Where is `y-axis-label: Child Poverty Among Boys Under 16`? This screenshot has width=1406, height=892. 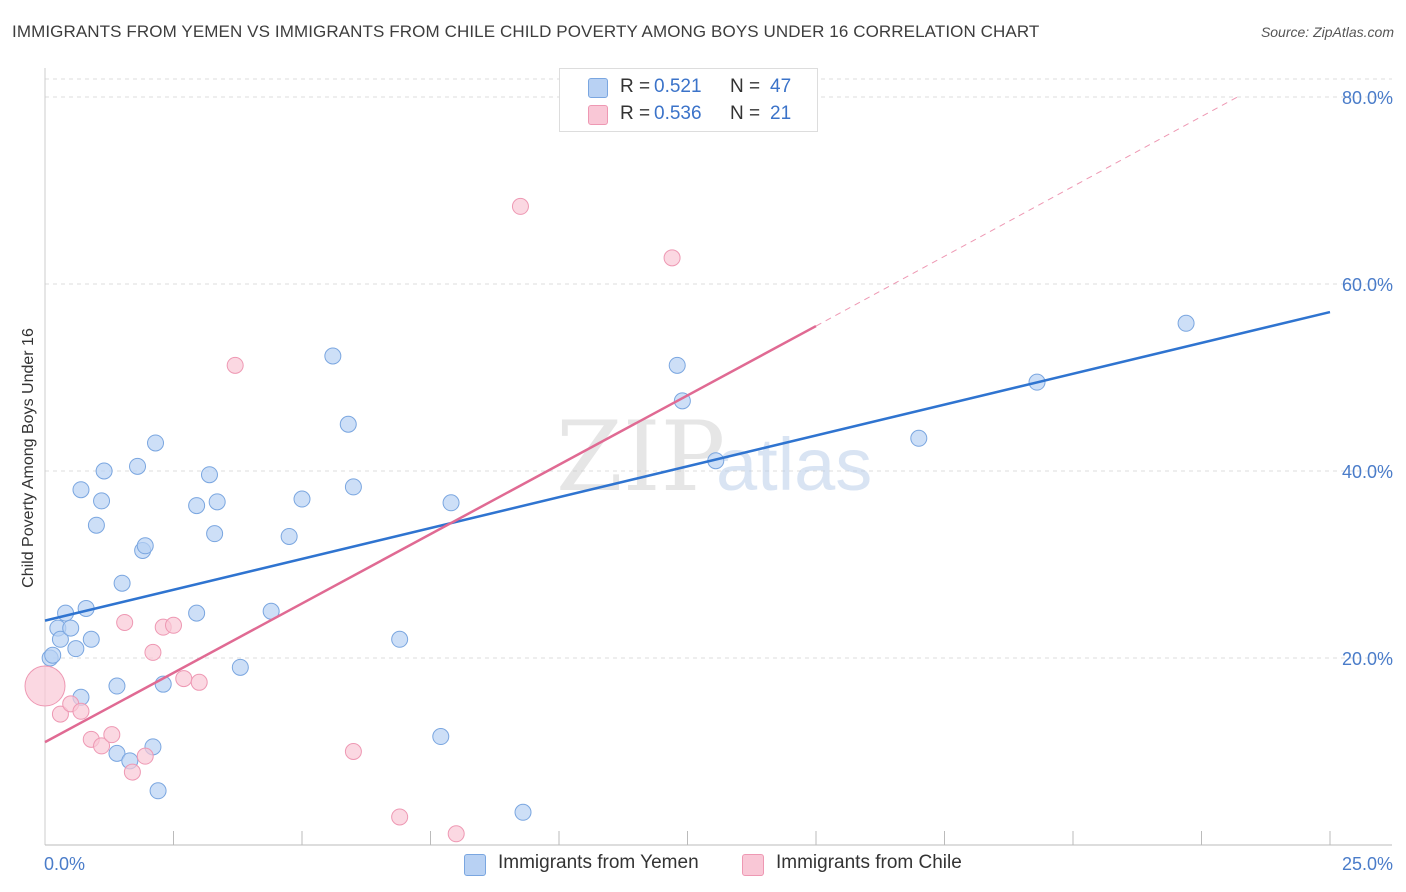 y-axis-label: Child Poverty Among Boys Under 16 is located at coordinates (28, 458).